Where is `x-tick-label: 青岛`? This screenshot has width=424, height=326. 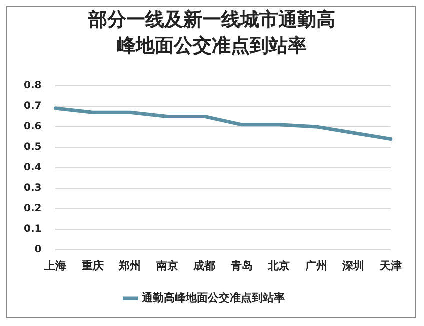 x-tick-label: 青岛 is located at coordinates (241, 265).